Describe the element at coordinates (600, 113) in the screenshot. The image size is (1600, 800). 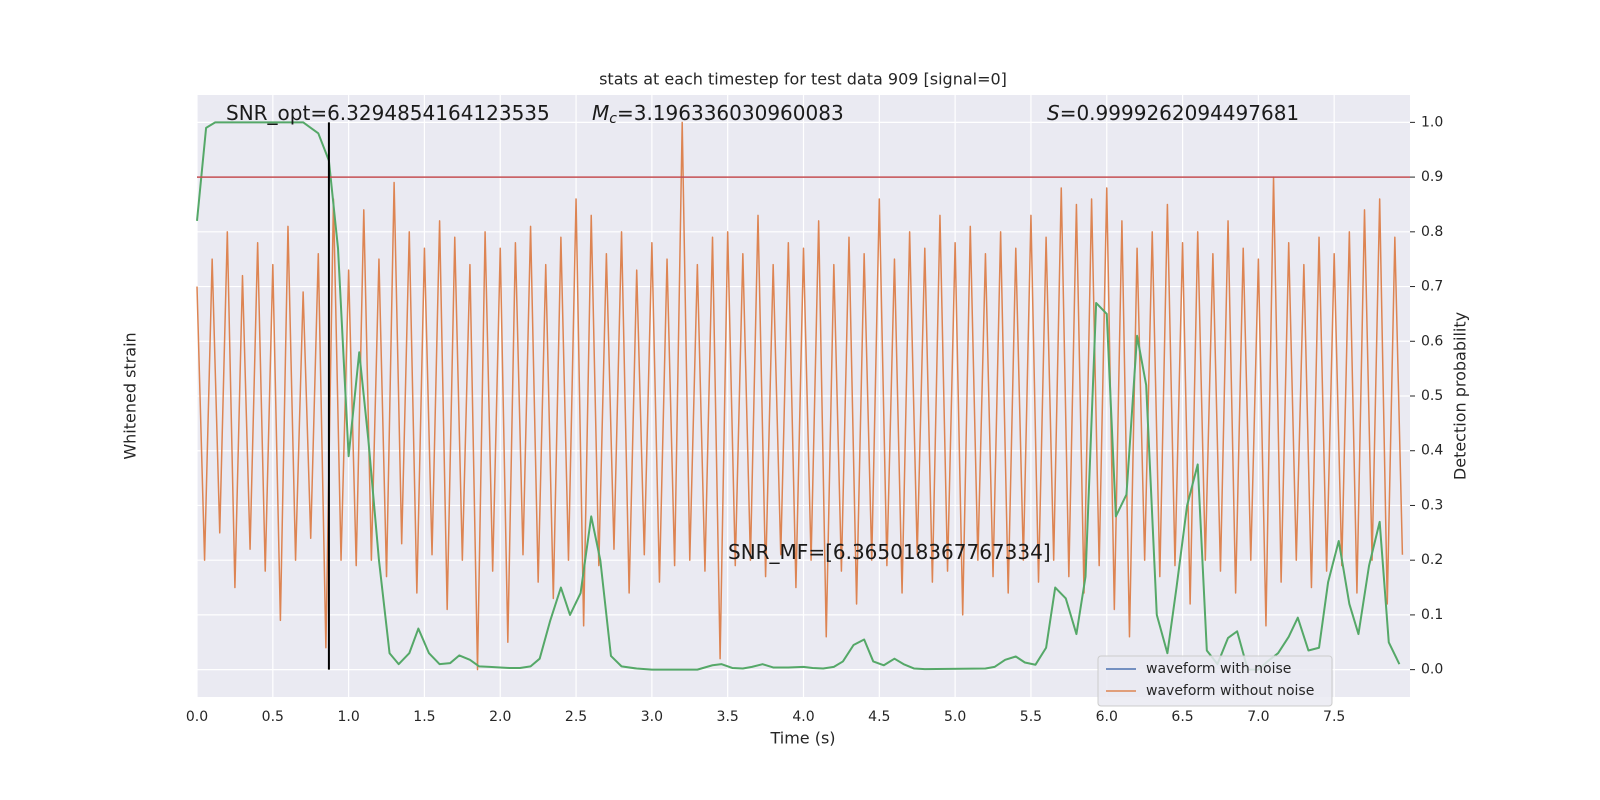
I see `annotation-part: M` at that location.